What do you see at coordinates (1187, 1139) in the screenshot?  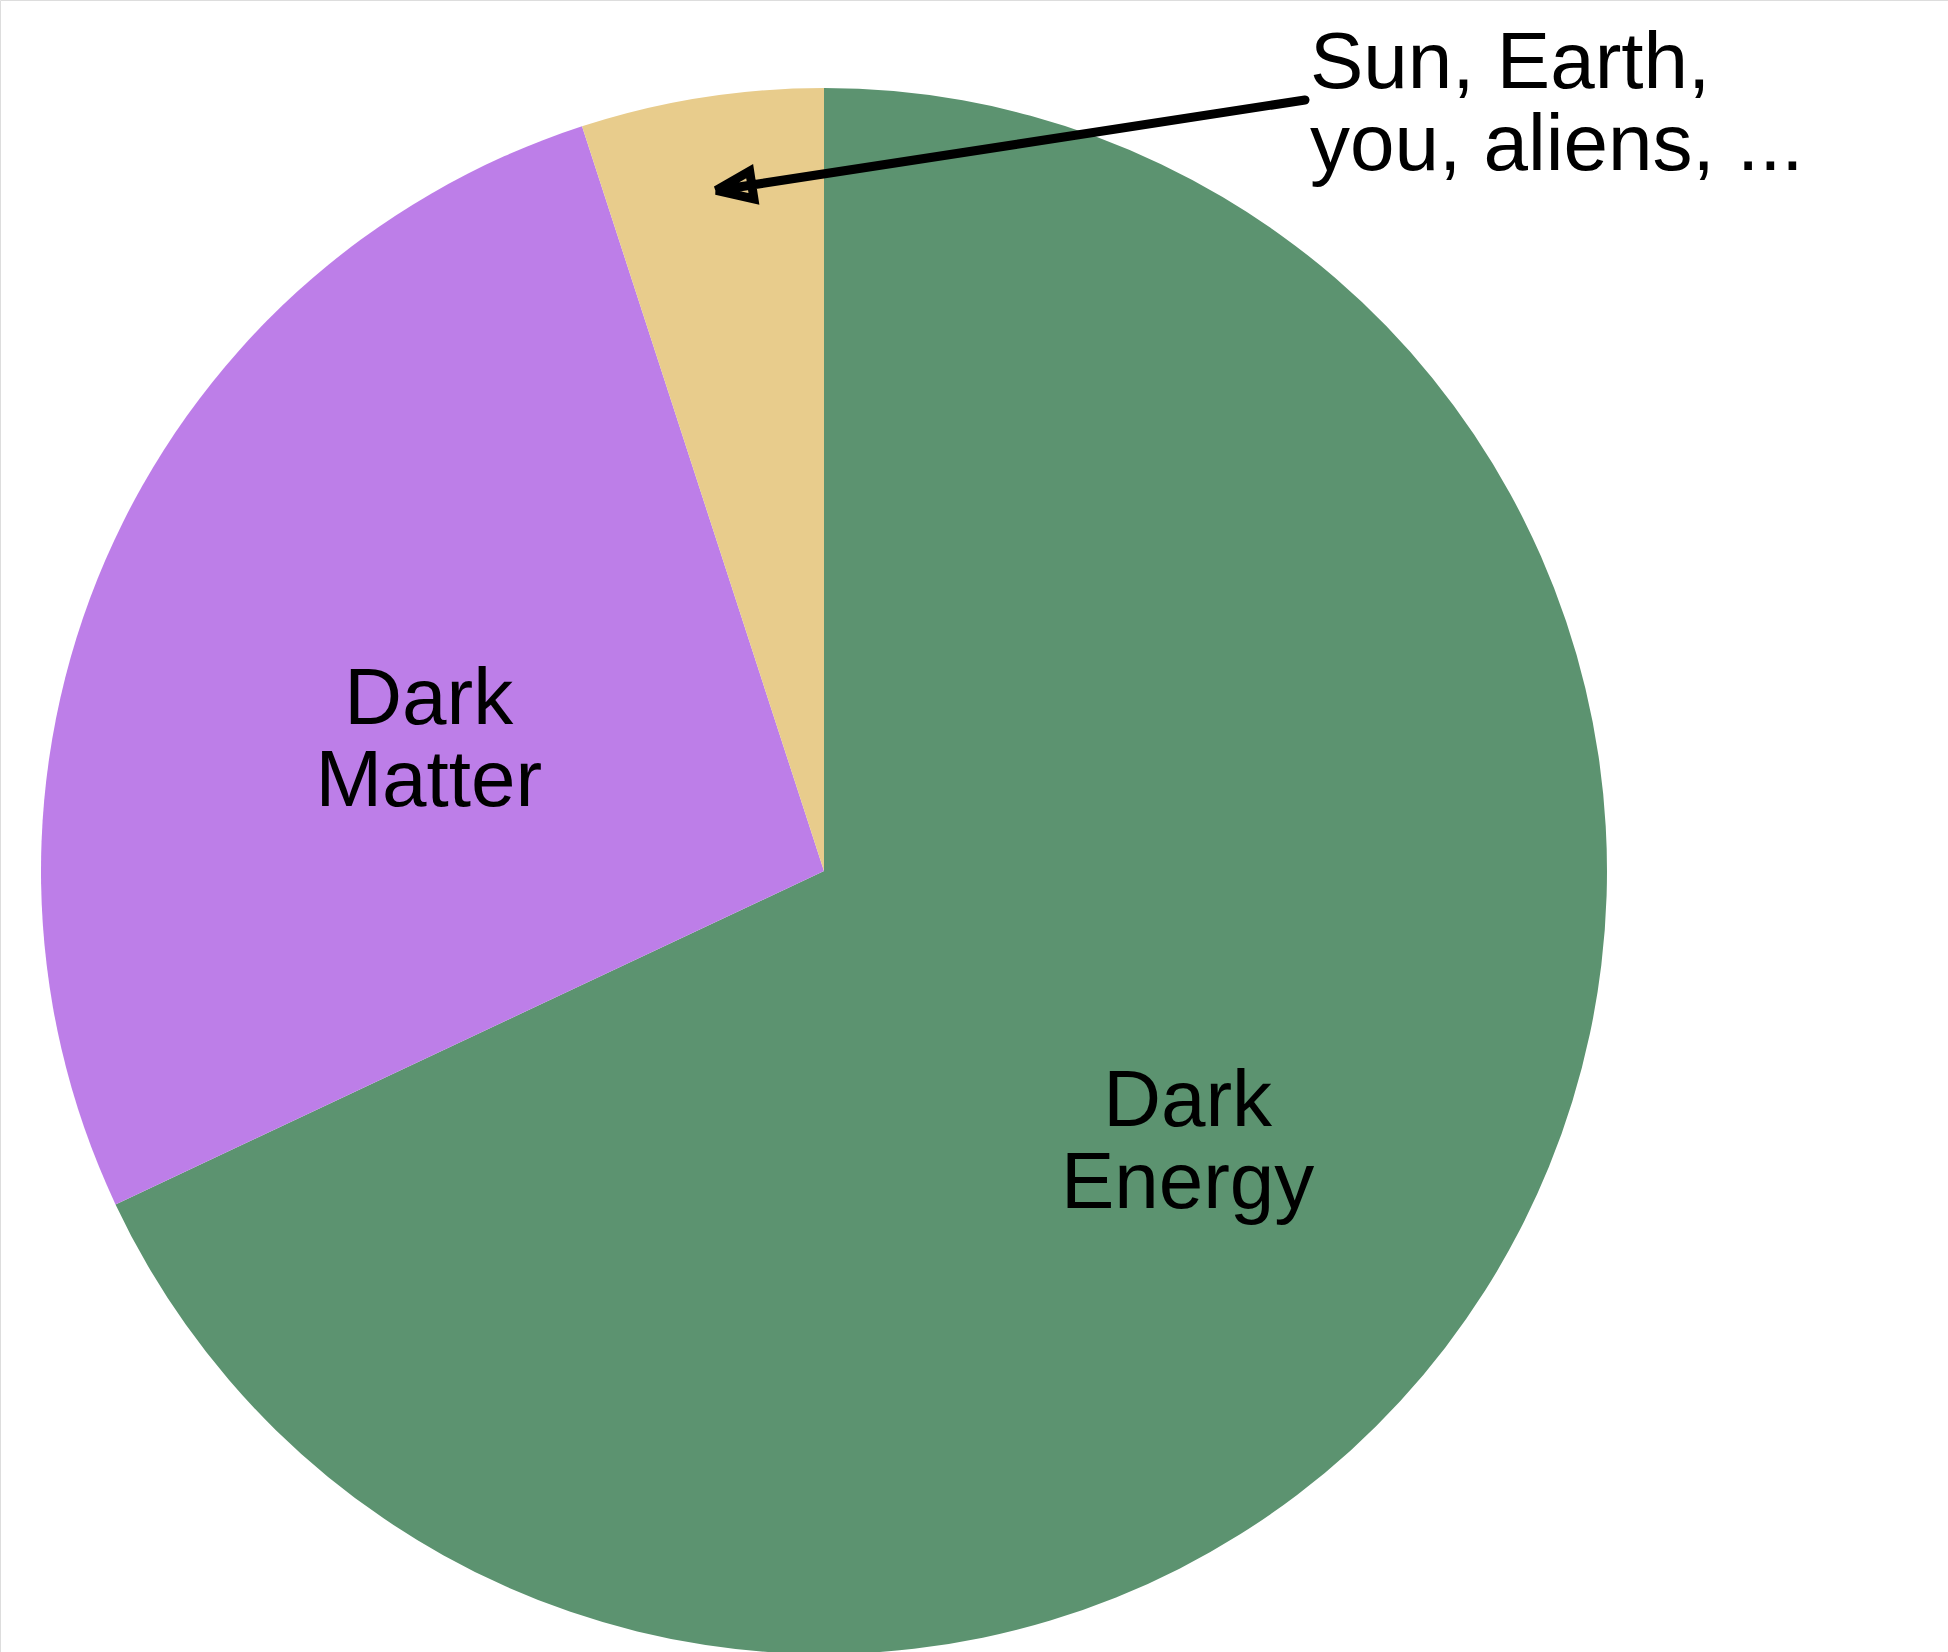 I see `slice-label: Dark Energy` at bounding box center [1187, 1139].